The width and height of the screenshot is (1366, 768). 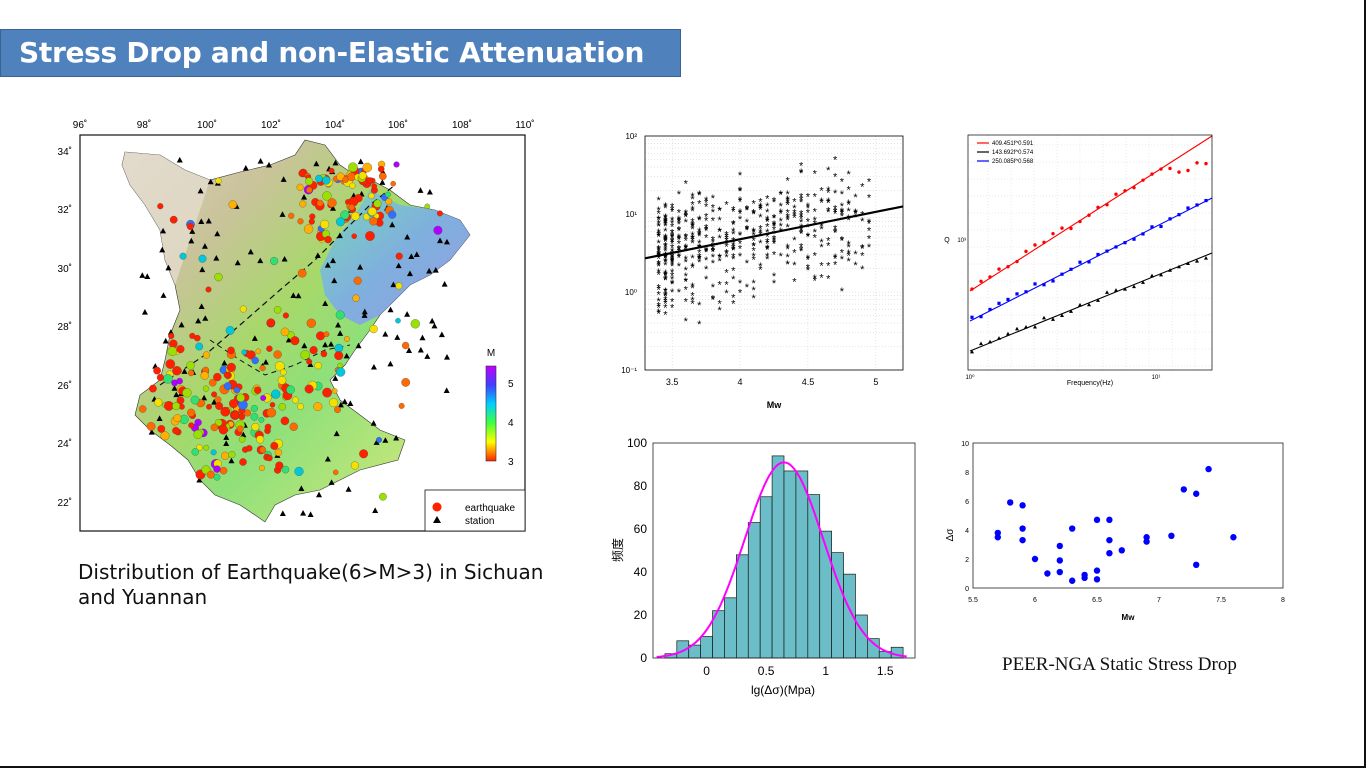 I want to click on y-tick: 80, so click(x=641, y=486).